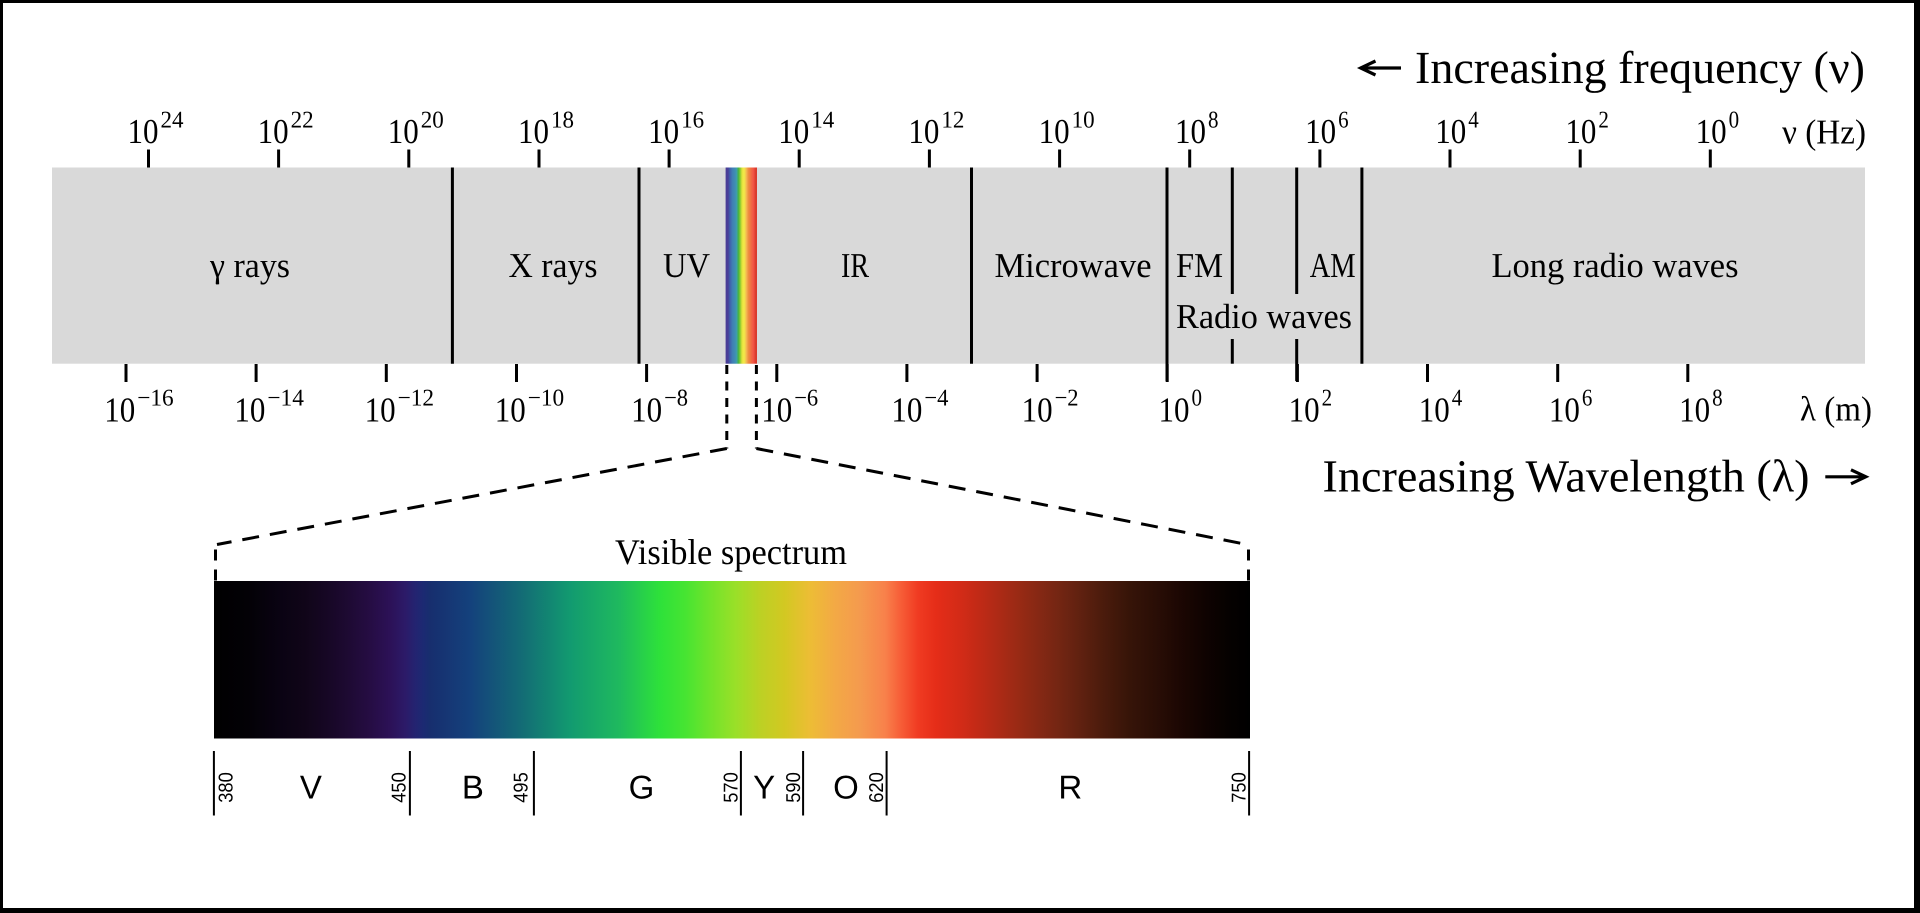  What do you see at coordinates (686, 265) in the screenshot?
I see `svg-text: UV` at bounding box center [686, 265].